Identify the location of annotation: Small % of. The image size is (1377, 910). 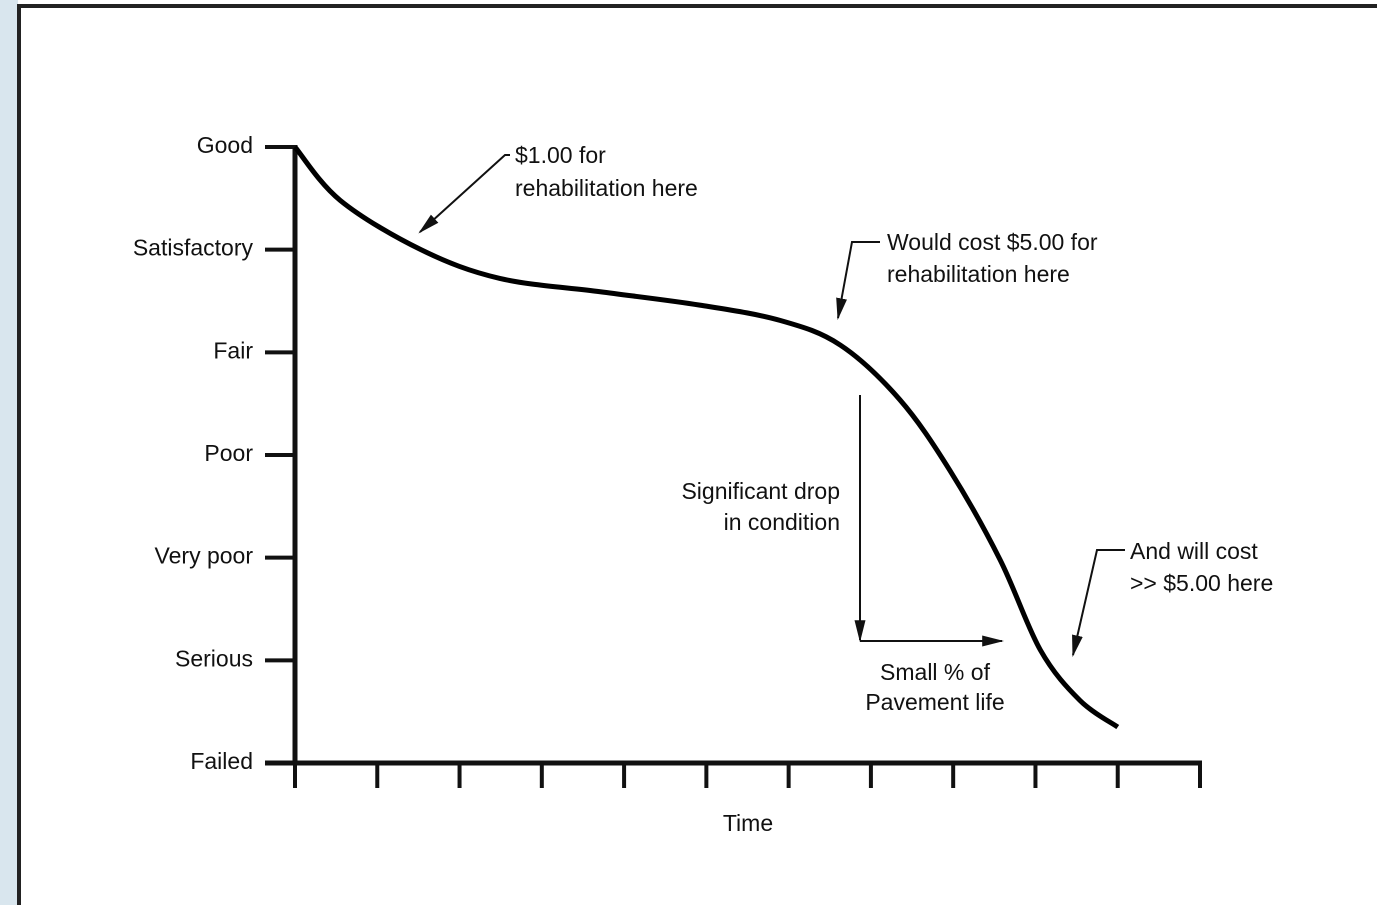
(935, 672).